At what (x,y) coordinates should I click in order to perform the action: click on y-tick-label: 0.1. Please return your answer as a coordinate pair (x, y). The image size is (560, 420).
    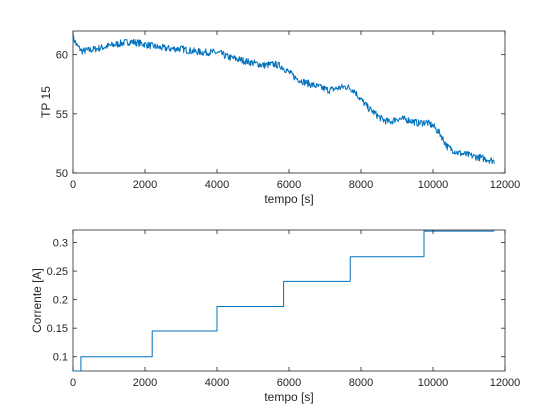
    Looking at the image, I should click on (60, 358).